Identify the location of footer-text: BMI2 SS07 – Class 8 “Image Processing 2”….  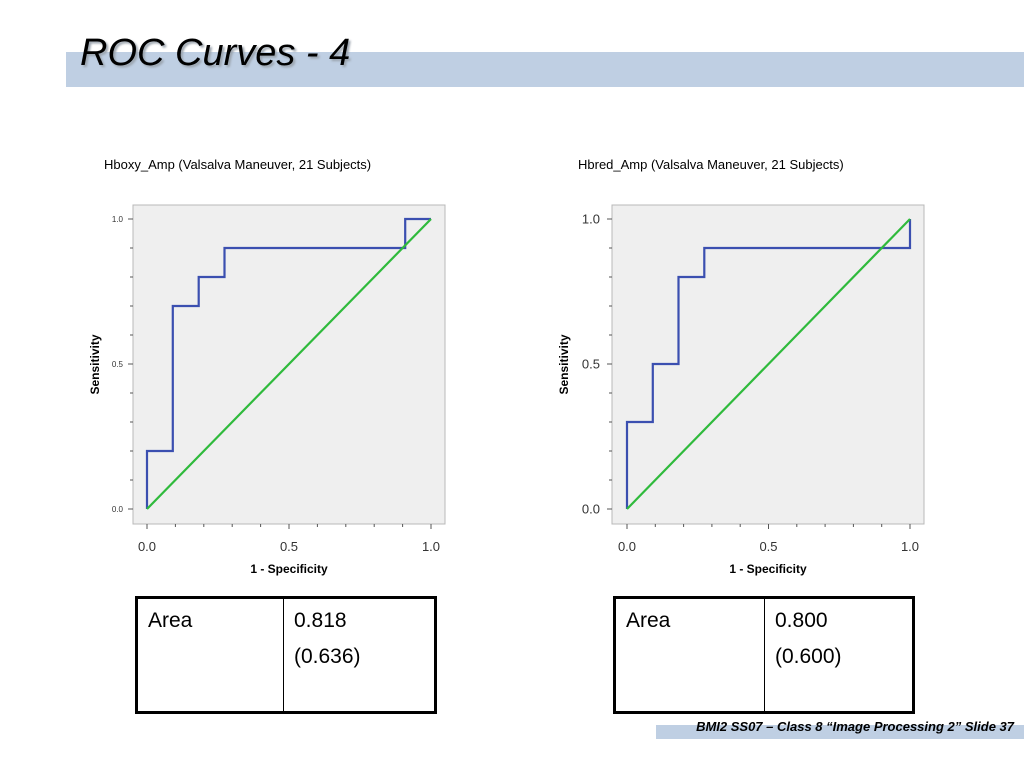
(855, 726).